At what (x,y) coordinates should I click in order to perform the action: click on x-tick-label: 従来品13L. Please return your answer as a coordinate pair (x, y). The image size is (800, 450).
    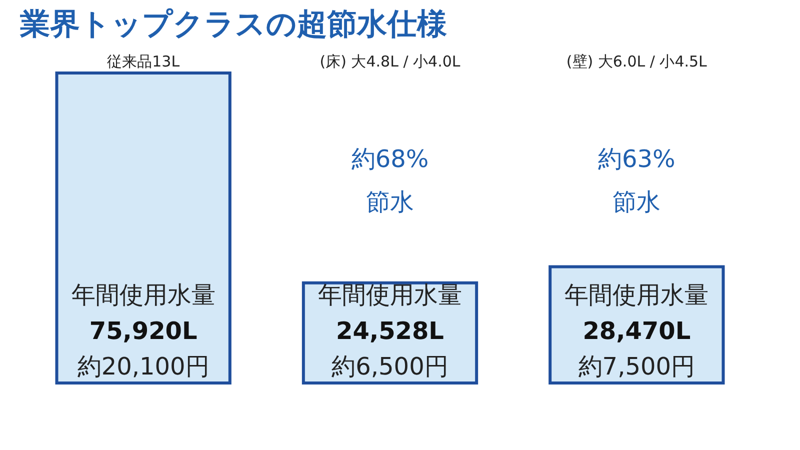
    Looking at the image, I should click on (143, 61).